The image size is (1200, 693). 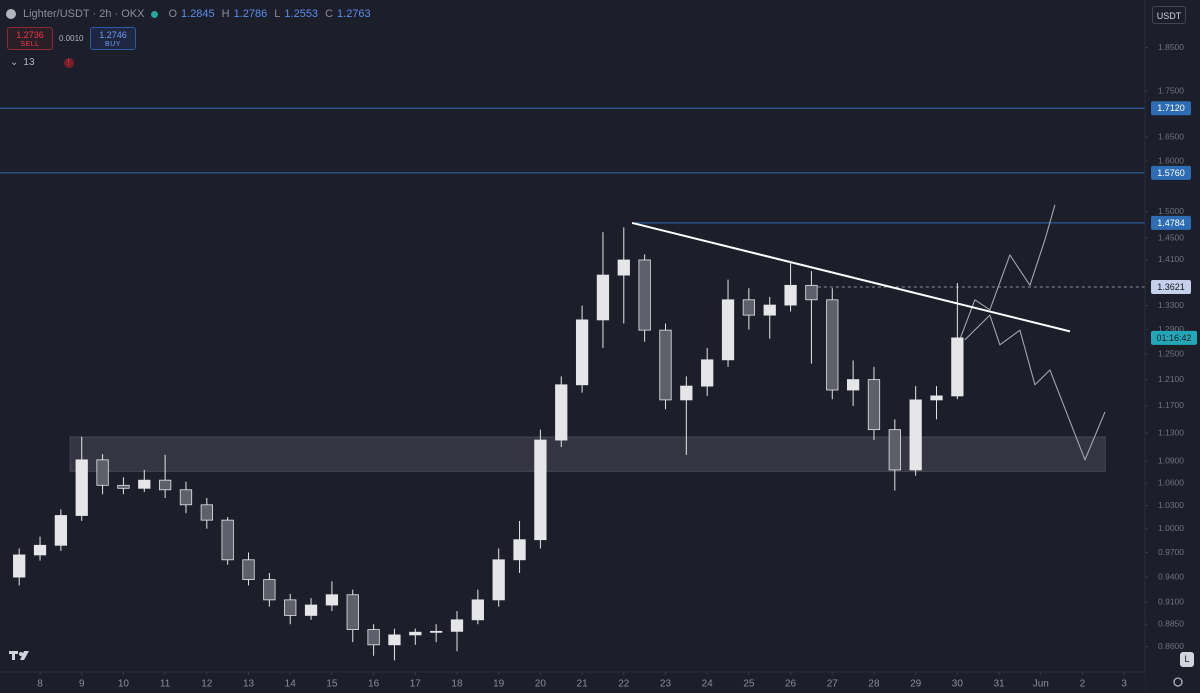 I want to click on currency-button: USDT, so click(x=1169, y=15).